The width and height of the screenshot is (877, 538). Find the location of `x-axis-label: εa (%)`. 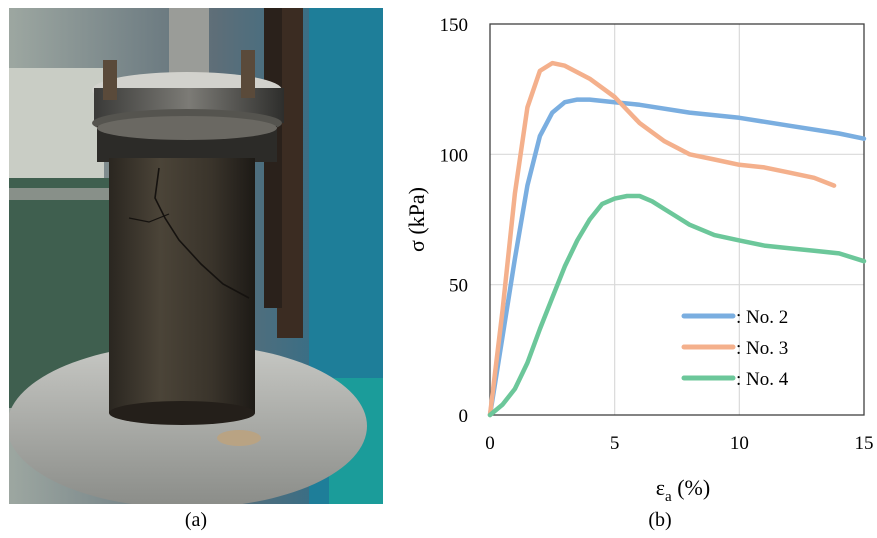

x-axis-label: εa (%) is located at coordinates (683, 490).